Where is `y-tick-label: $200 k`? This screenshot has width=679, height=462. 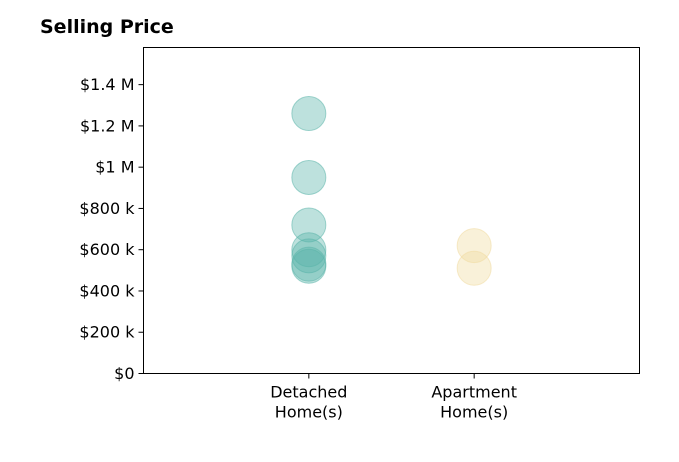 y-tick-label: $200 k is located at coordinates (107, 332).